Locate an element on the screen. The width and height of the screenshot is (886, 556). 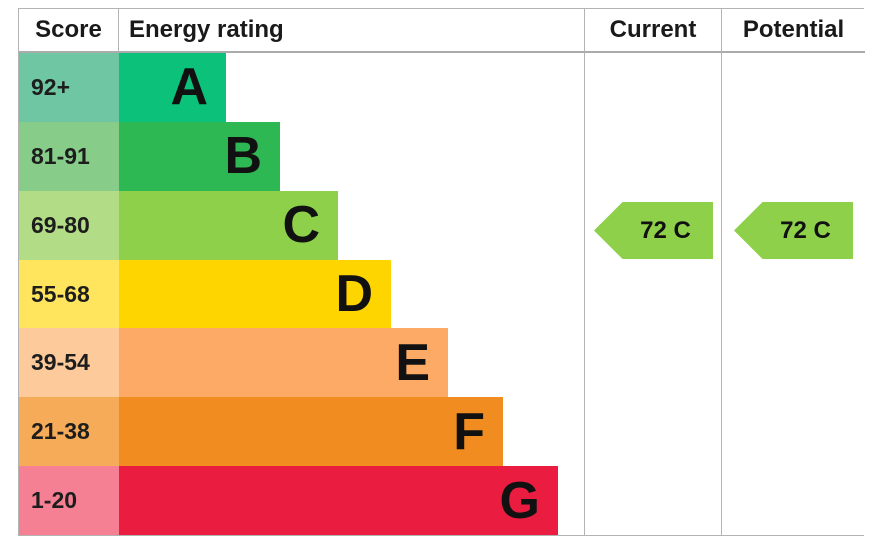
band-bar-g: G is located at coordinates (338, 501).